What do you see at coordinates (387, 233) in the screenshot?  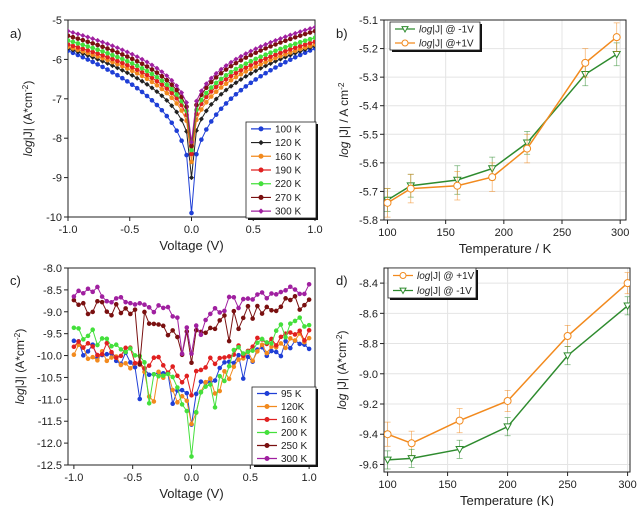 I see `x-tick-label: 100` at bounding box center [387, 233].